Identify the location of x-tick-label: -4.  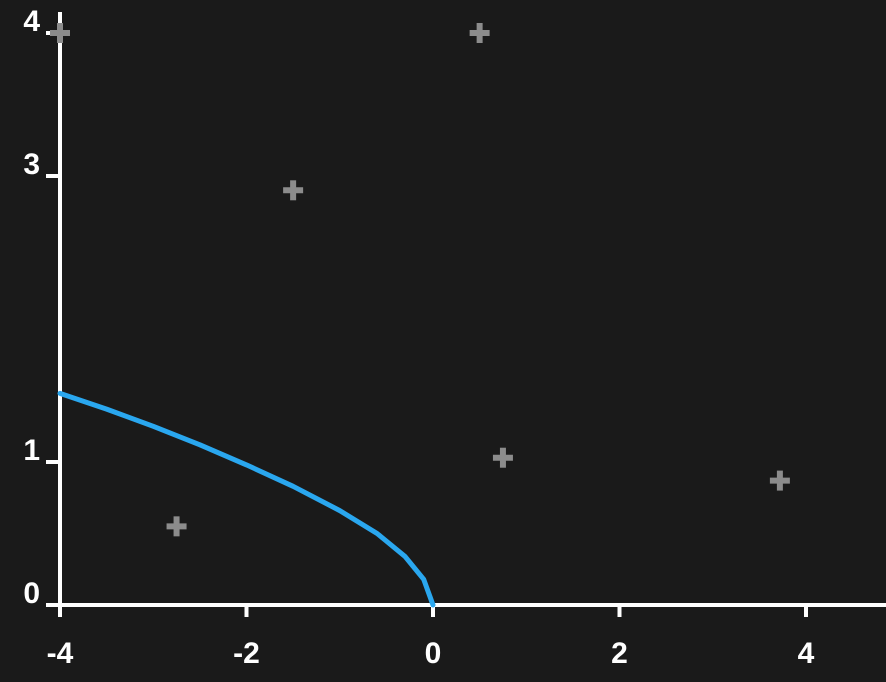
(60, 653).